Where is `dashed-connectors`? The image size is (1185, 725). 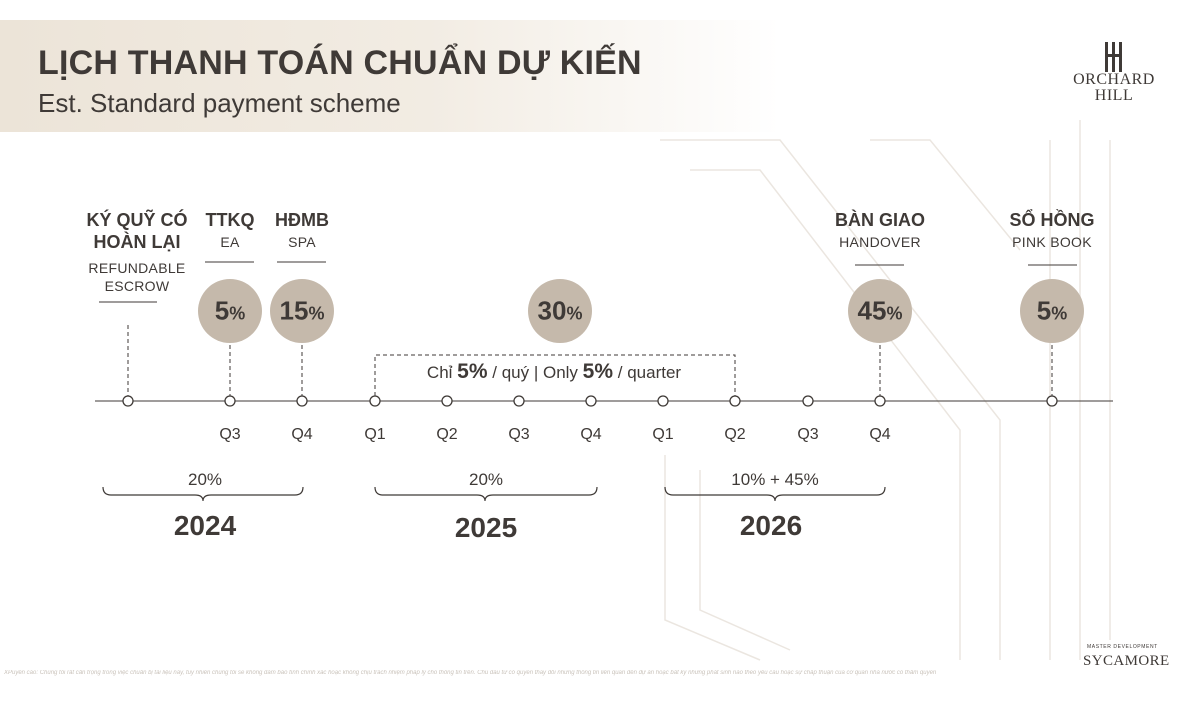
dashed-connectors is located at coordinates (590, 360).